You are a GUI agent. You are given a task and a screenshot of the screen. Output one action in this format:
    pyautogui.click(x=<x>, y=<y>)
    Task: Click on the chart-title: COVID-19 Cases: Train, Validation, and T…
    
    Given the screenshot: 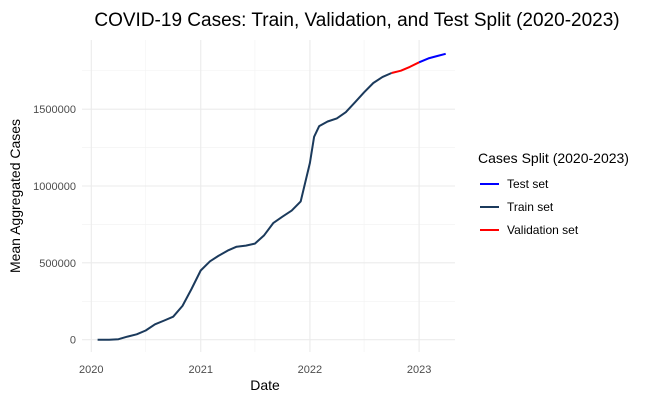 What is the action you would take?
    pyautogui.click(x=356, y=20)
    